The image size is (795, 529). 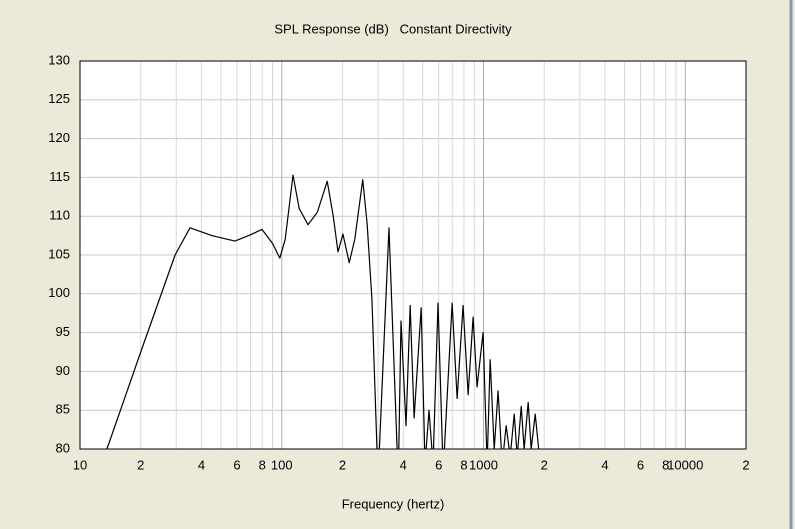 What do you see at coordinates (63, 370) in the screenshot?
I see `y-tick-label: 90` at bounding box center [63, 370].